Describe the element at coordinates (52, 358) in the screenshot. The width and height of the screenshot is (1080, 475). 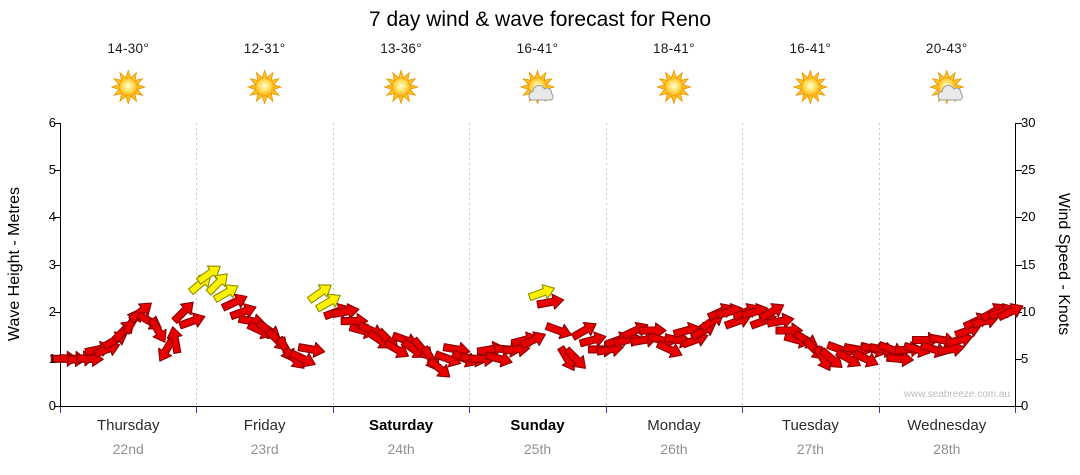
I see `left-axis-tick-label: 1` at that location.